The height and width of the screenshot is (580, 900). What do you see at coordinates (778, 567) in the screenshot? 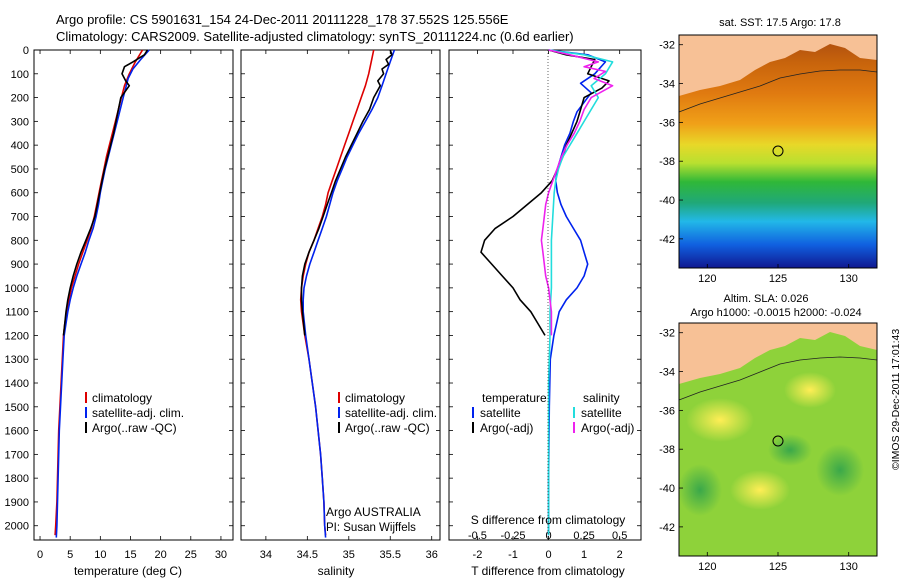
I see `lon-tick-label: 125` at bounding box center [778, 567].